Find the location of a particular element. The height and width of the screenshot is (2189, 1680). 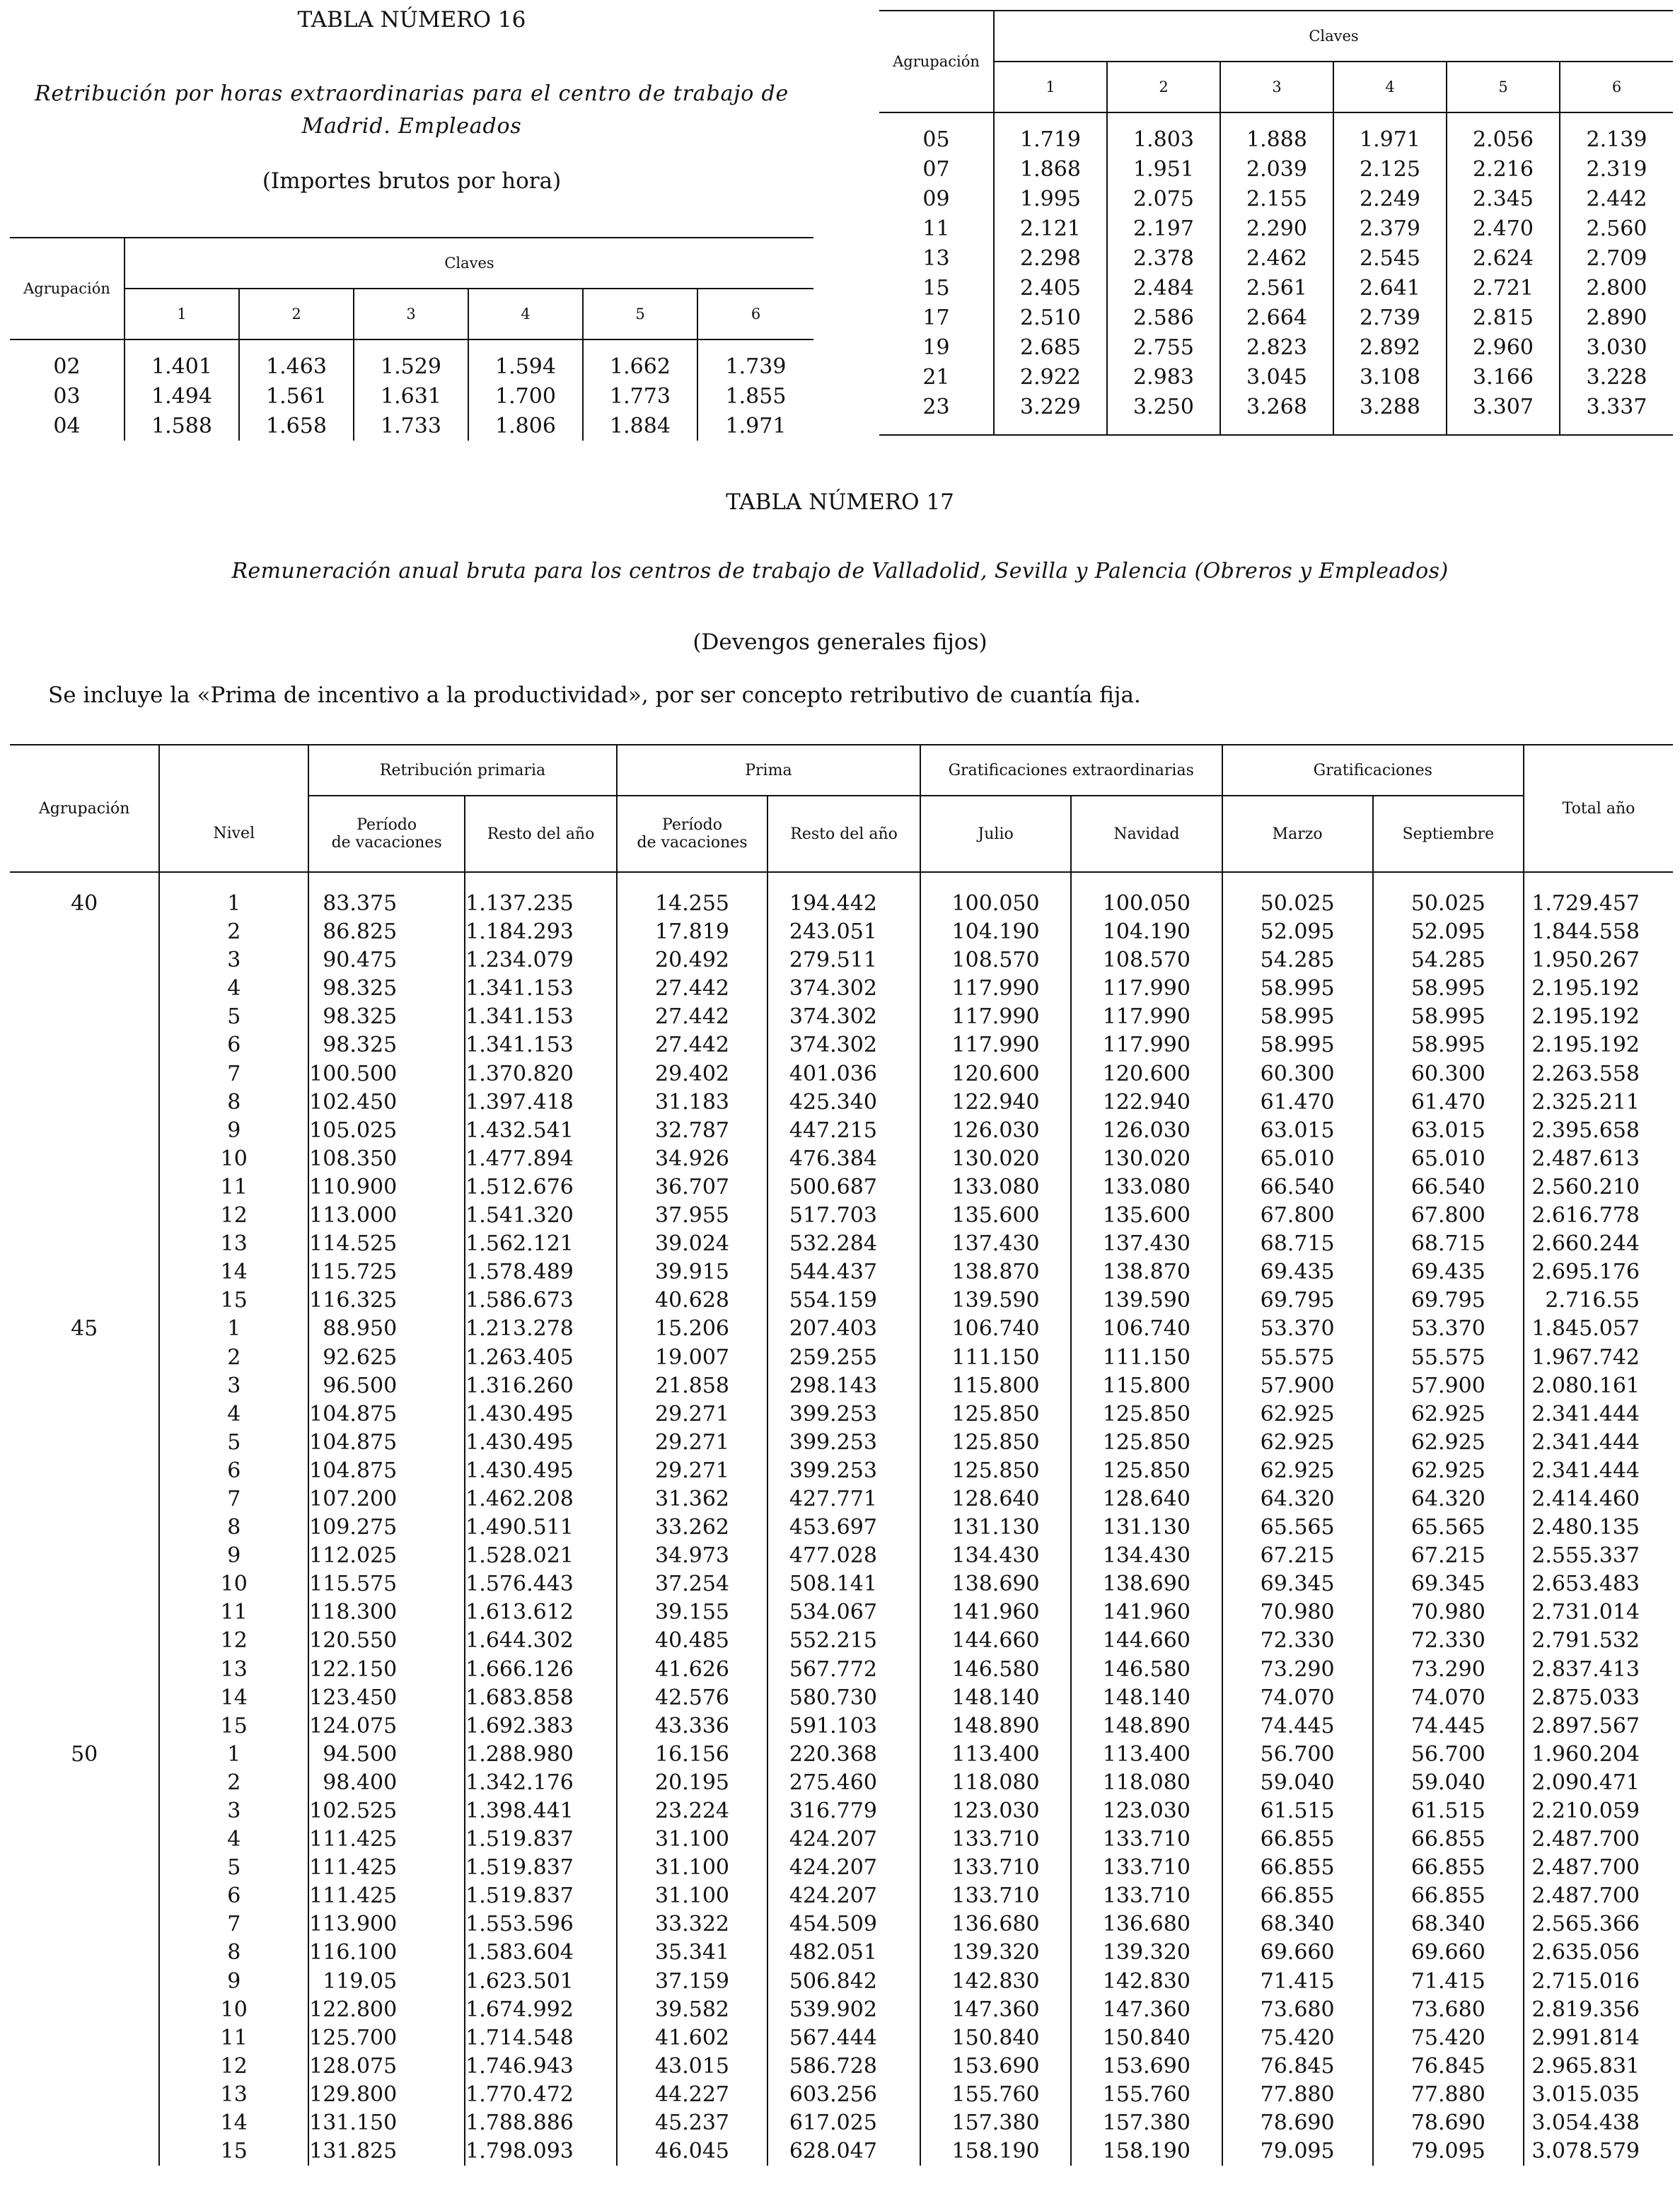

value-cell: 150.840 is located at coordinates (1147, 2037).